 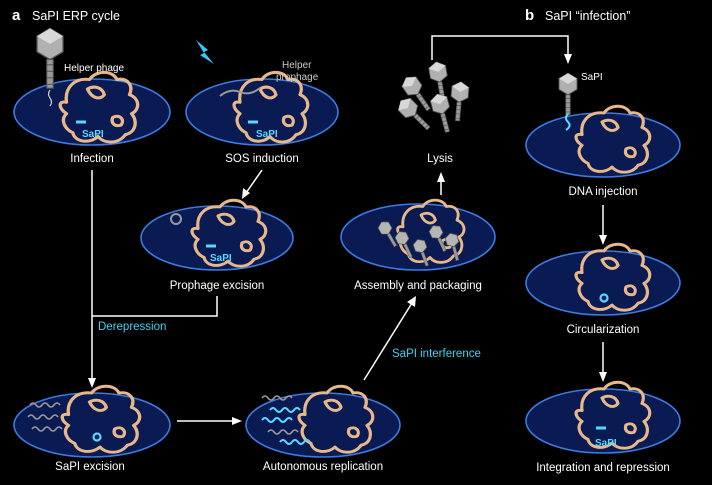 I want to click on cell-circularization, so click(x=603, y=279).